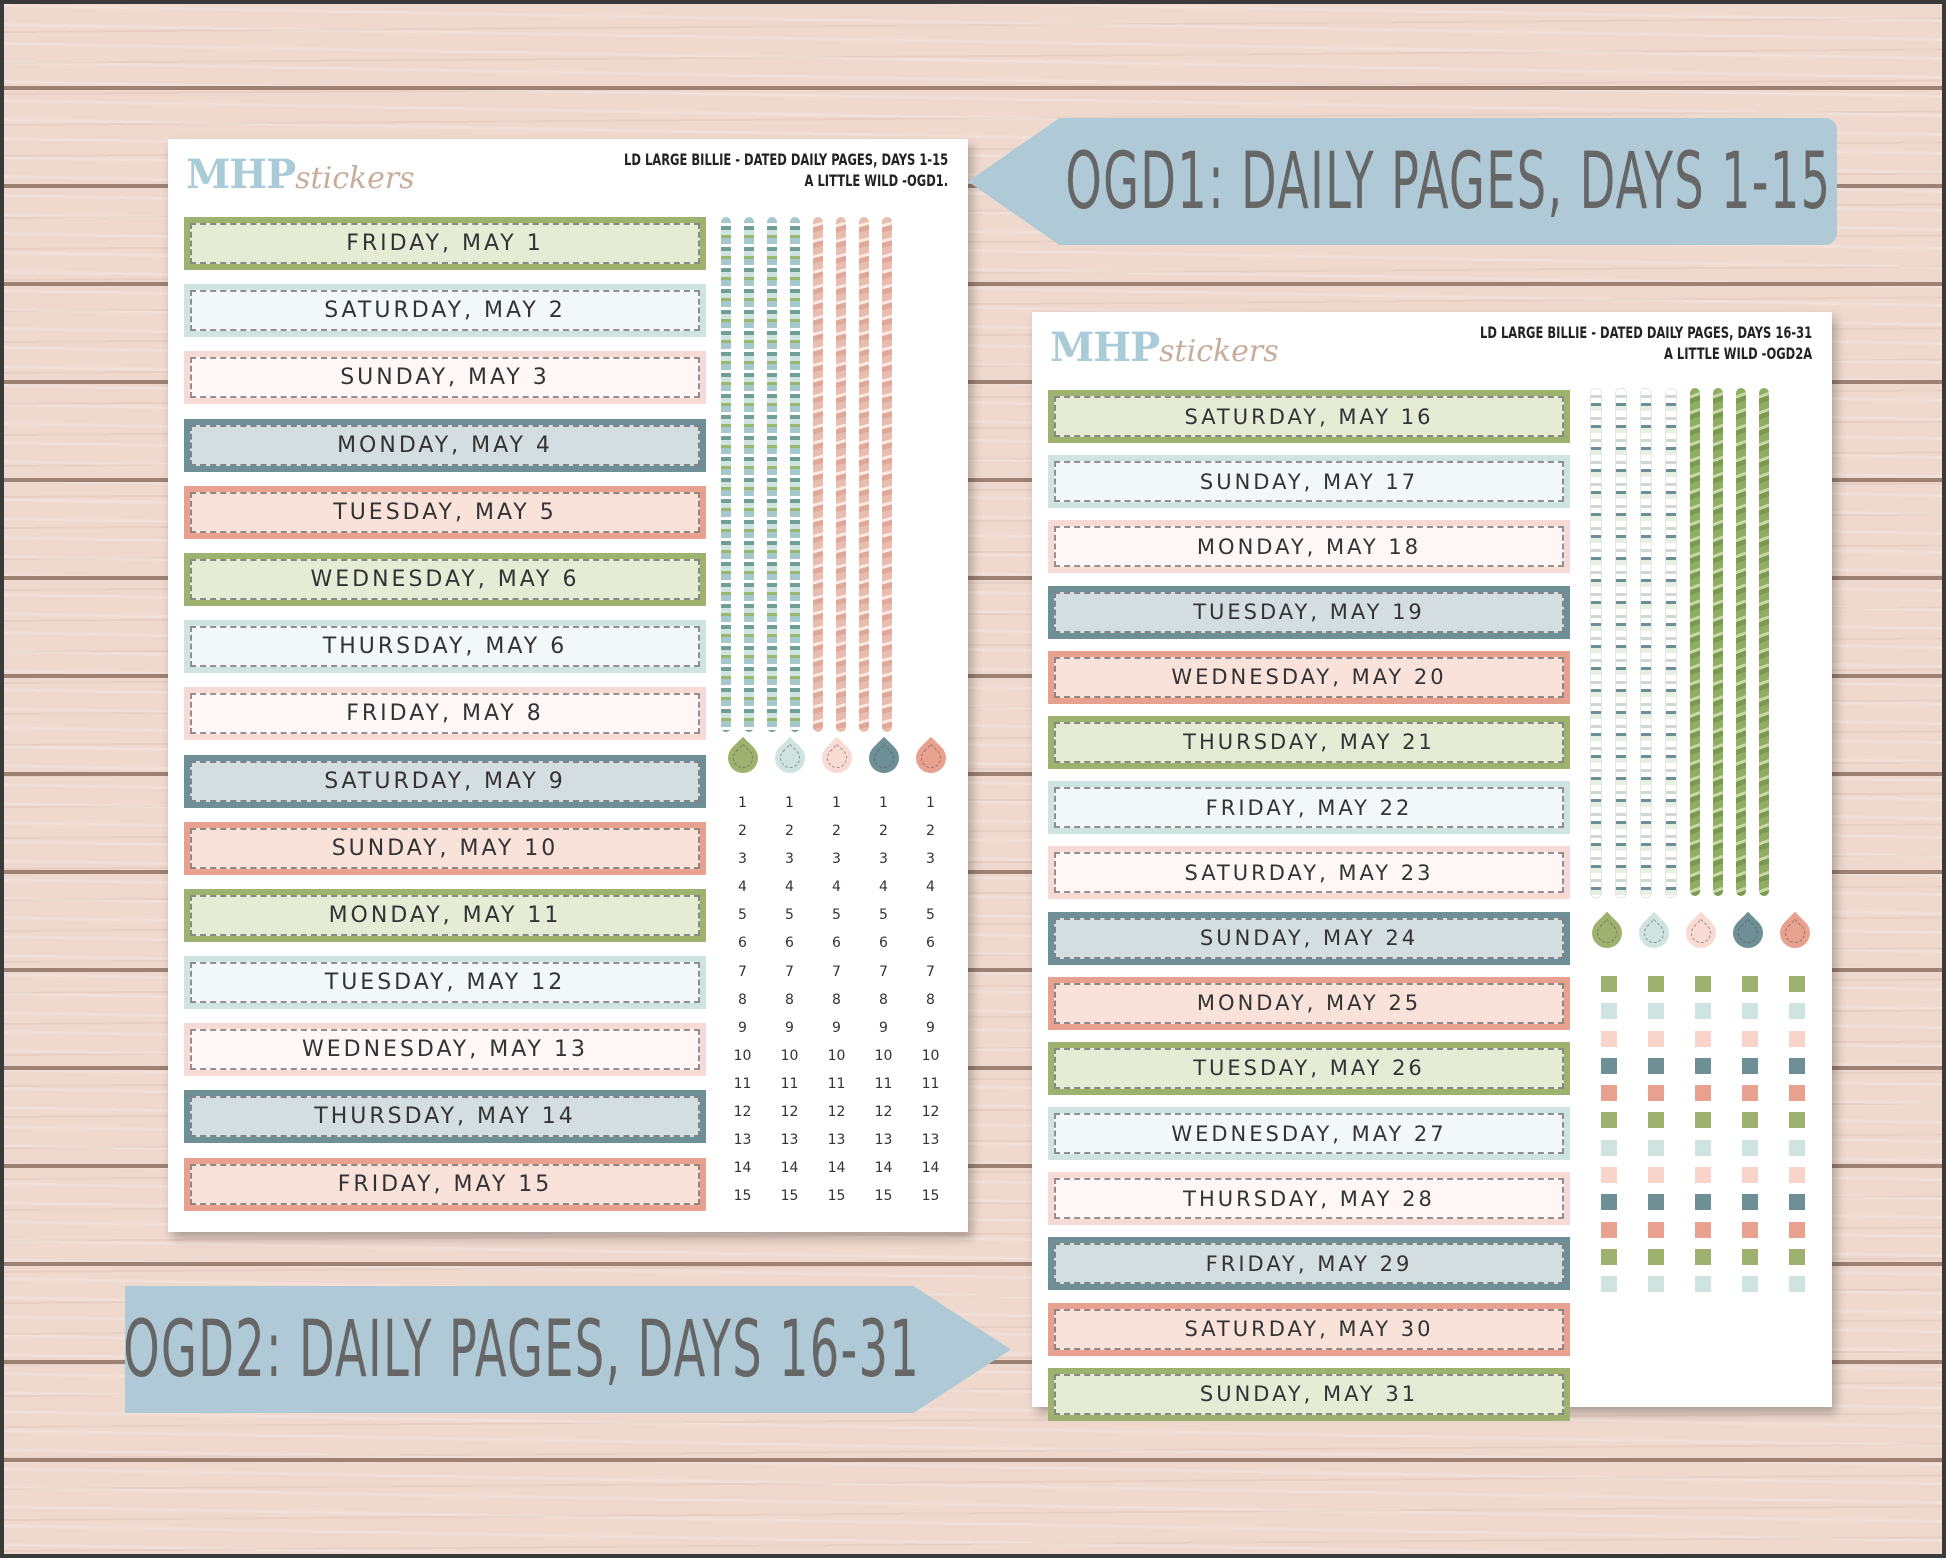 This screenshot has width=1946, height=1558. What do you see at coordinates (876, 180) in the screenshot?
I see `header-line-2: A LITTLE WILD -OGD1.` at bounding box center [876, 180].